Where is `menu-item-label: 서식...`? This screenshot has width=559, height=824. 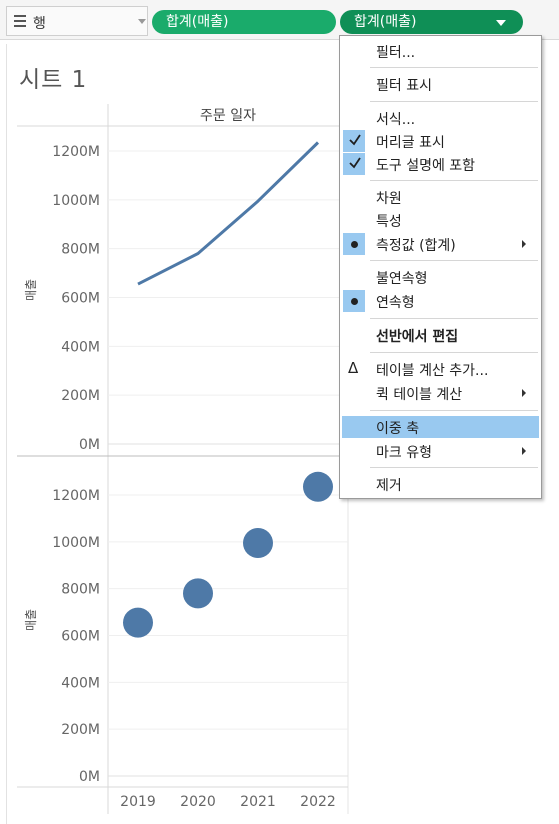
menu-item-label: 서식... is located at coordinates (396, 120).